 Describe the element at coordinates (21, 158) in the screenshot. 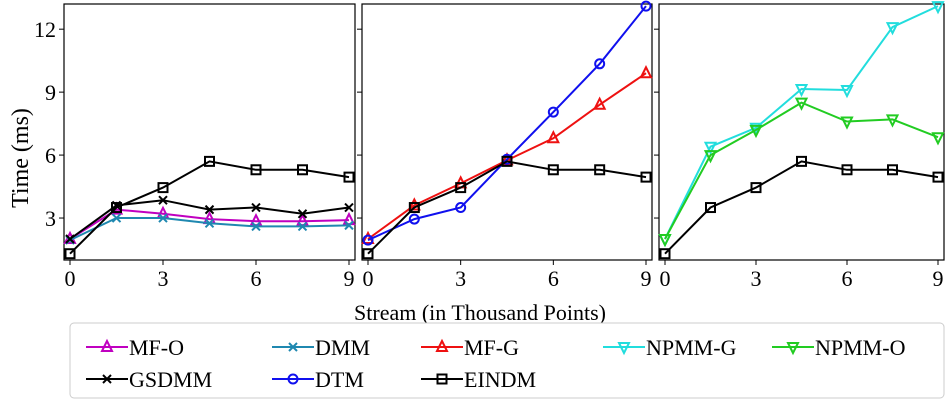

I see `y-axis-label: Time (ms)` at that location.